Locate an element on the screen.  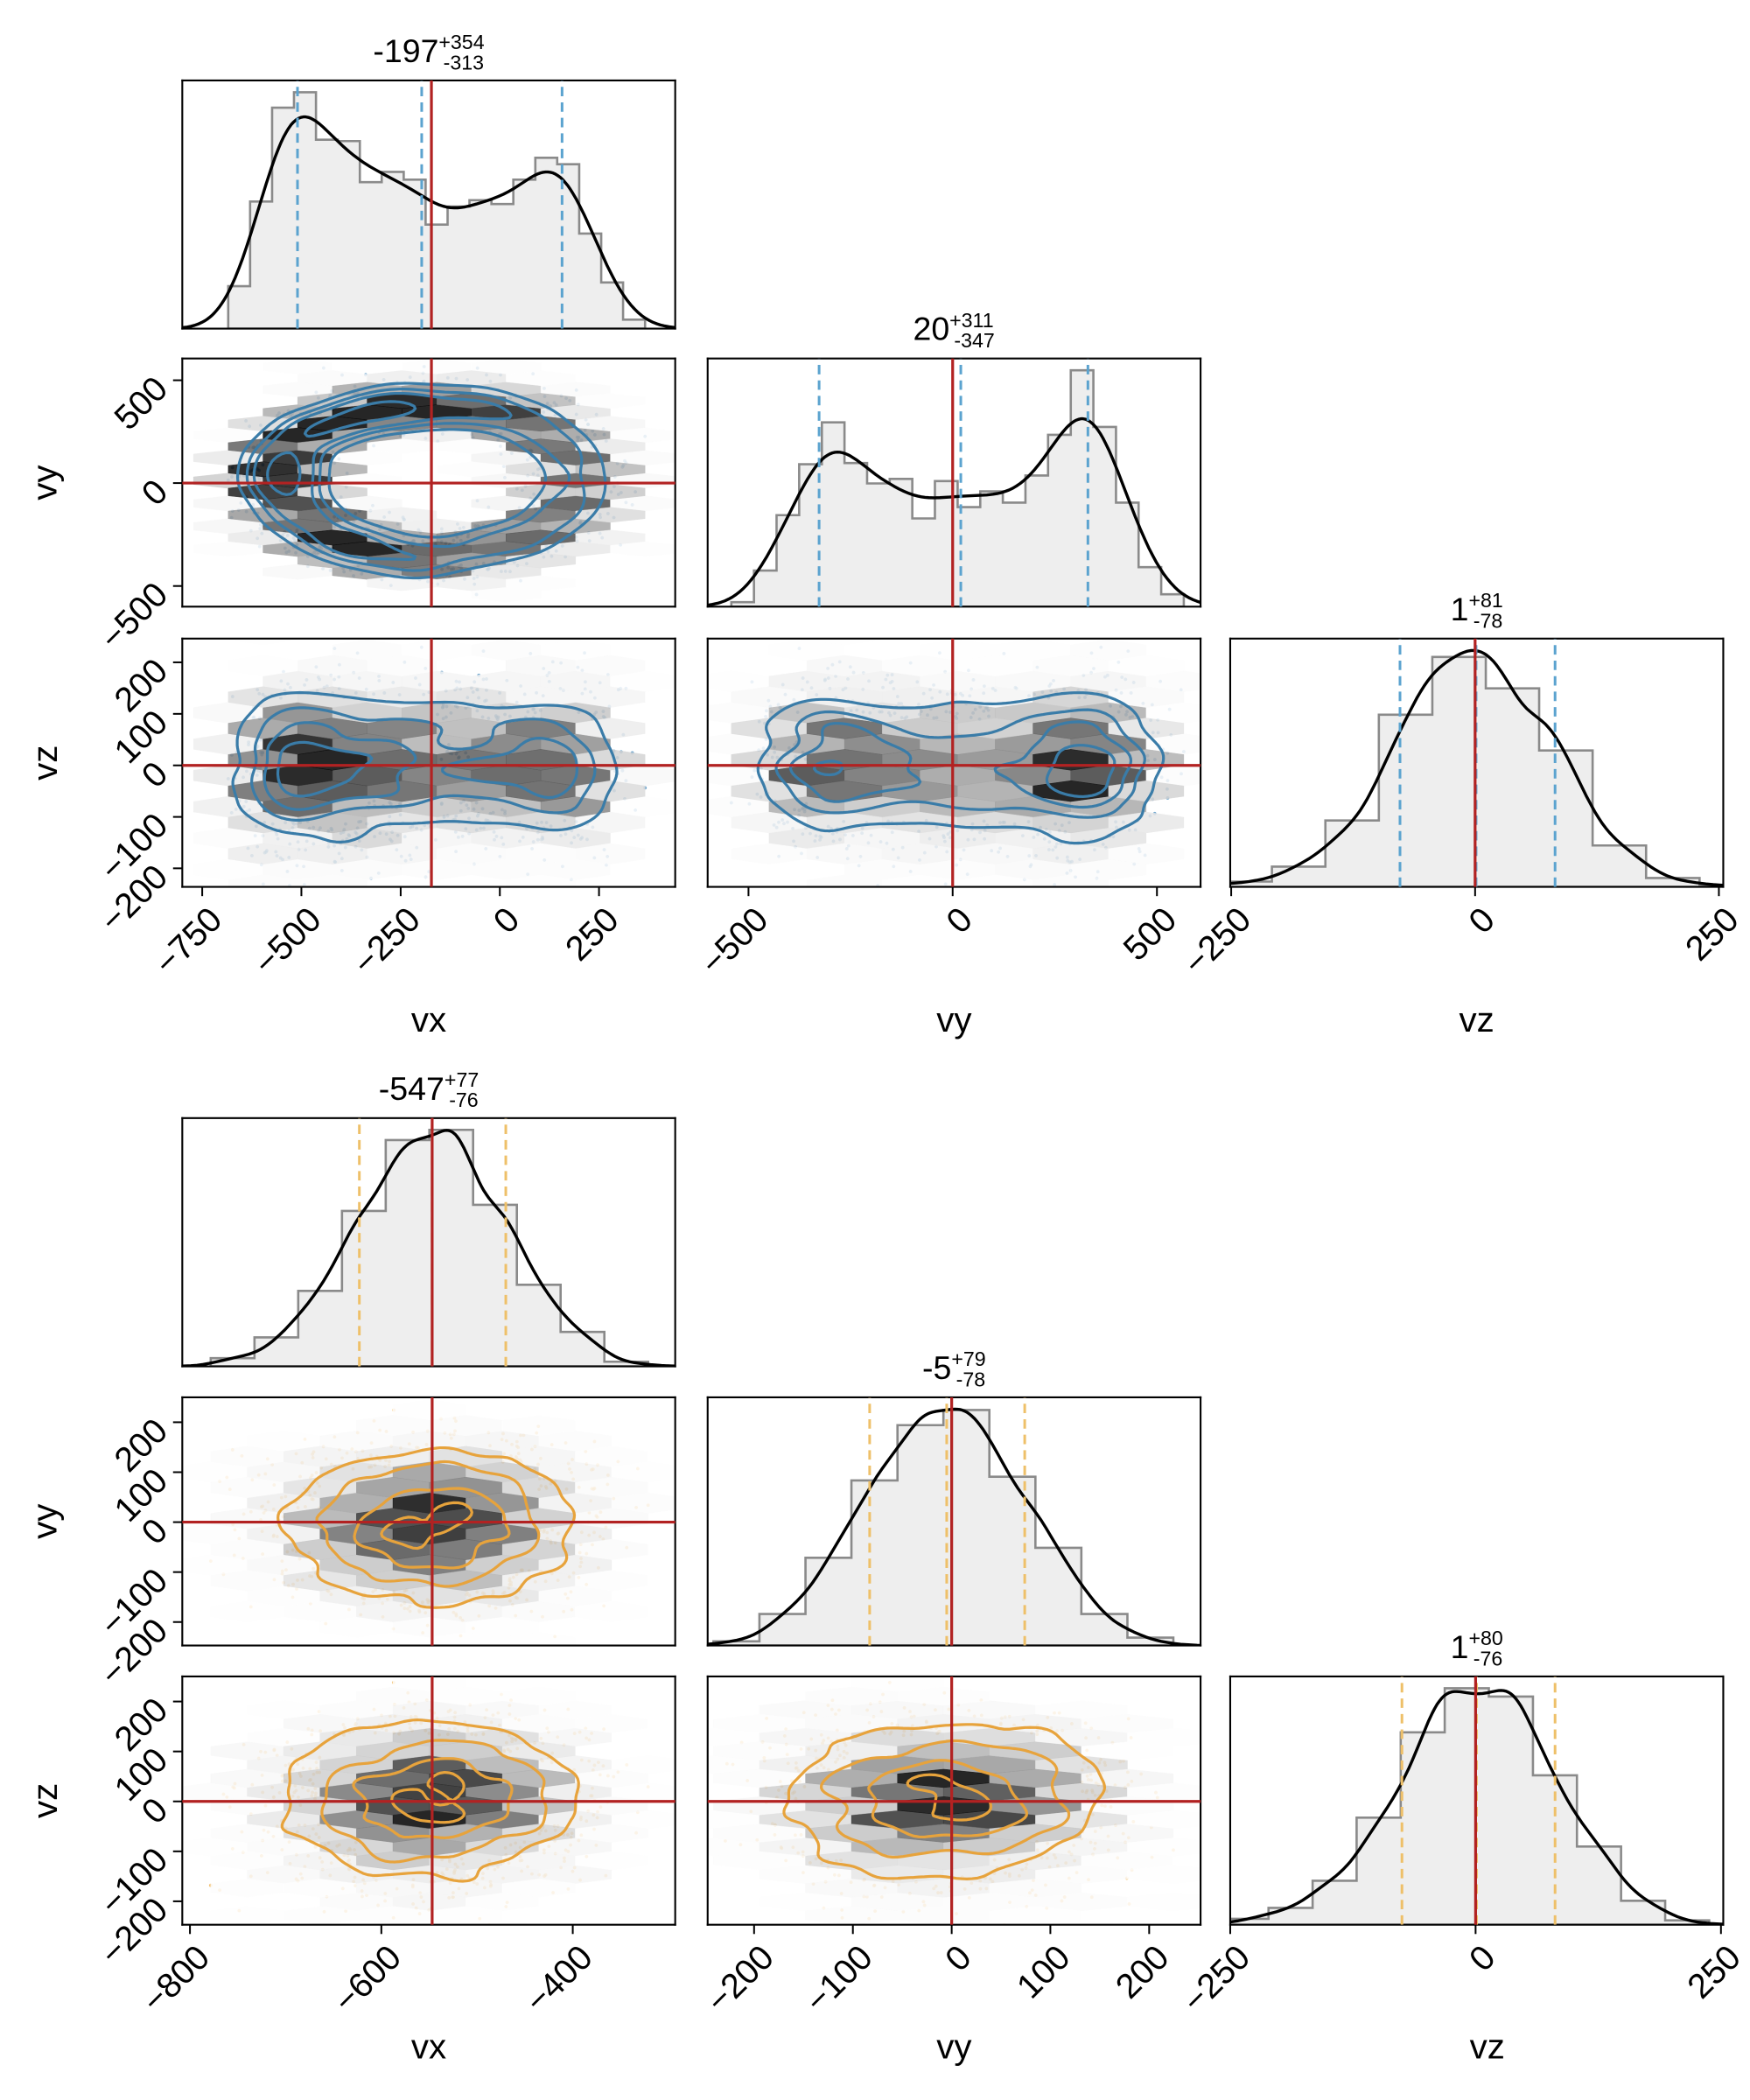
svg-text: +81 is located at coordinates (1485, 600).